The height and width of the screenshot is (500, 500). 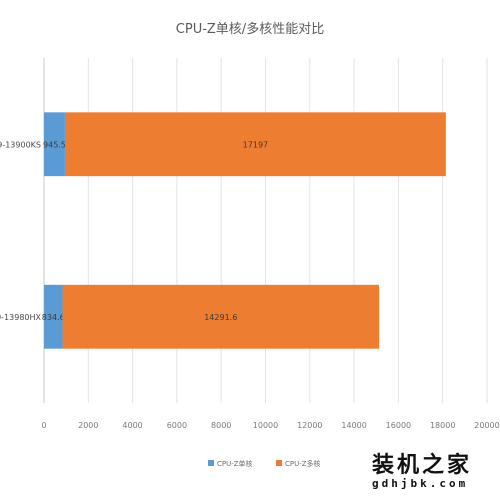 I want to click on watermark-url: gdhjbk.com, so click(x=420, y=483).